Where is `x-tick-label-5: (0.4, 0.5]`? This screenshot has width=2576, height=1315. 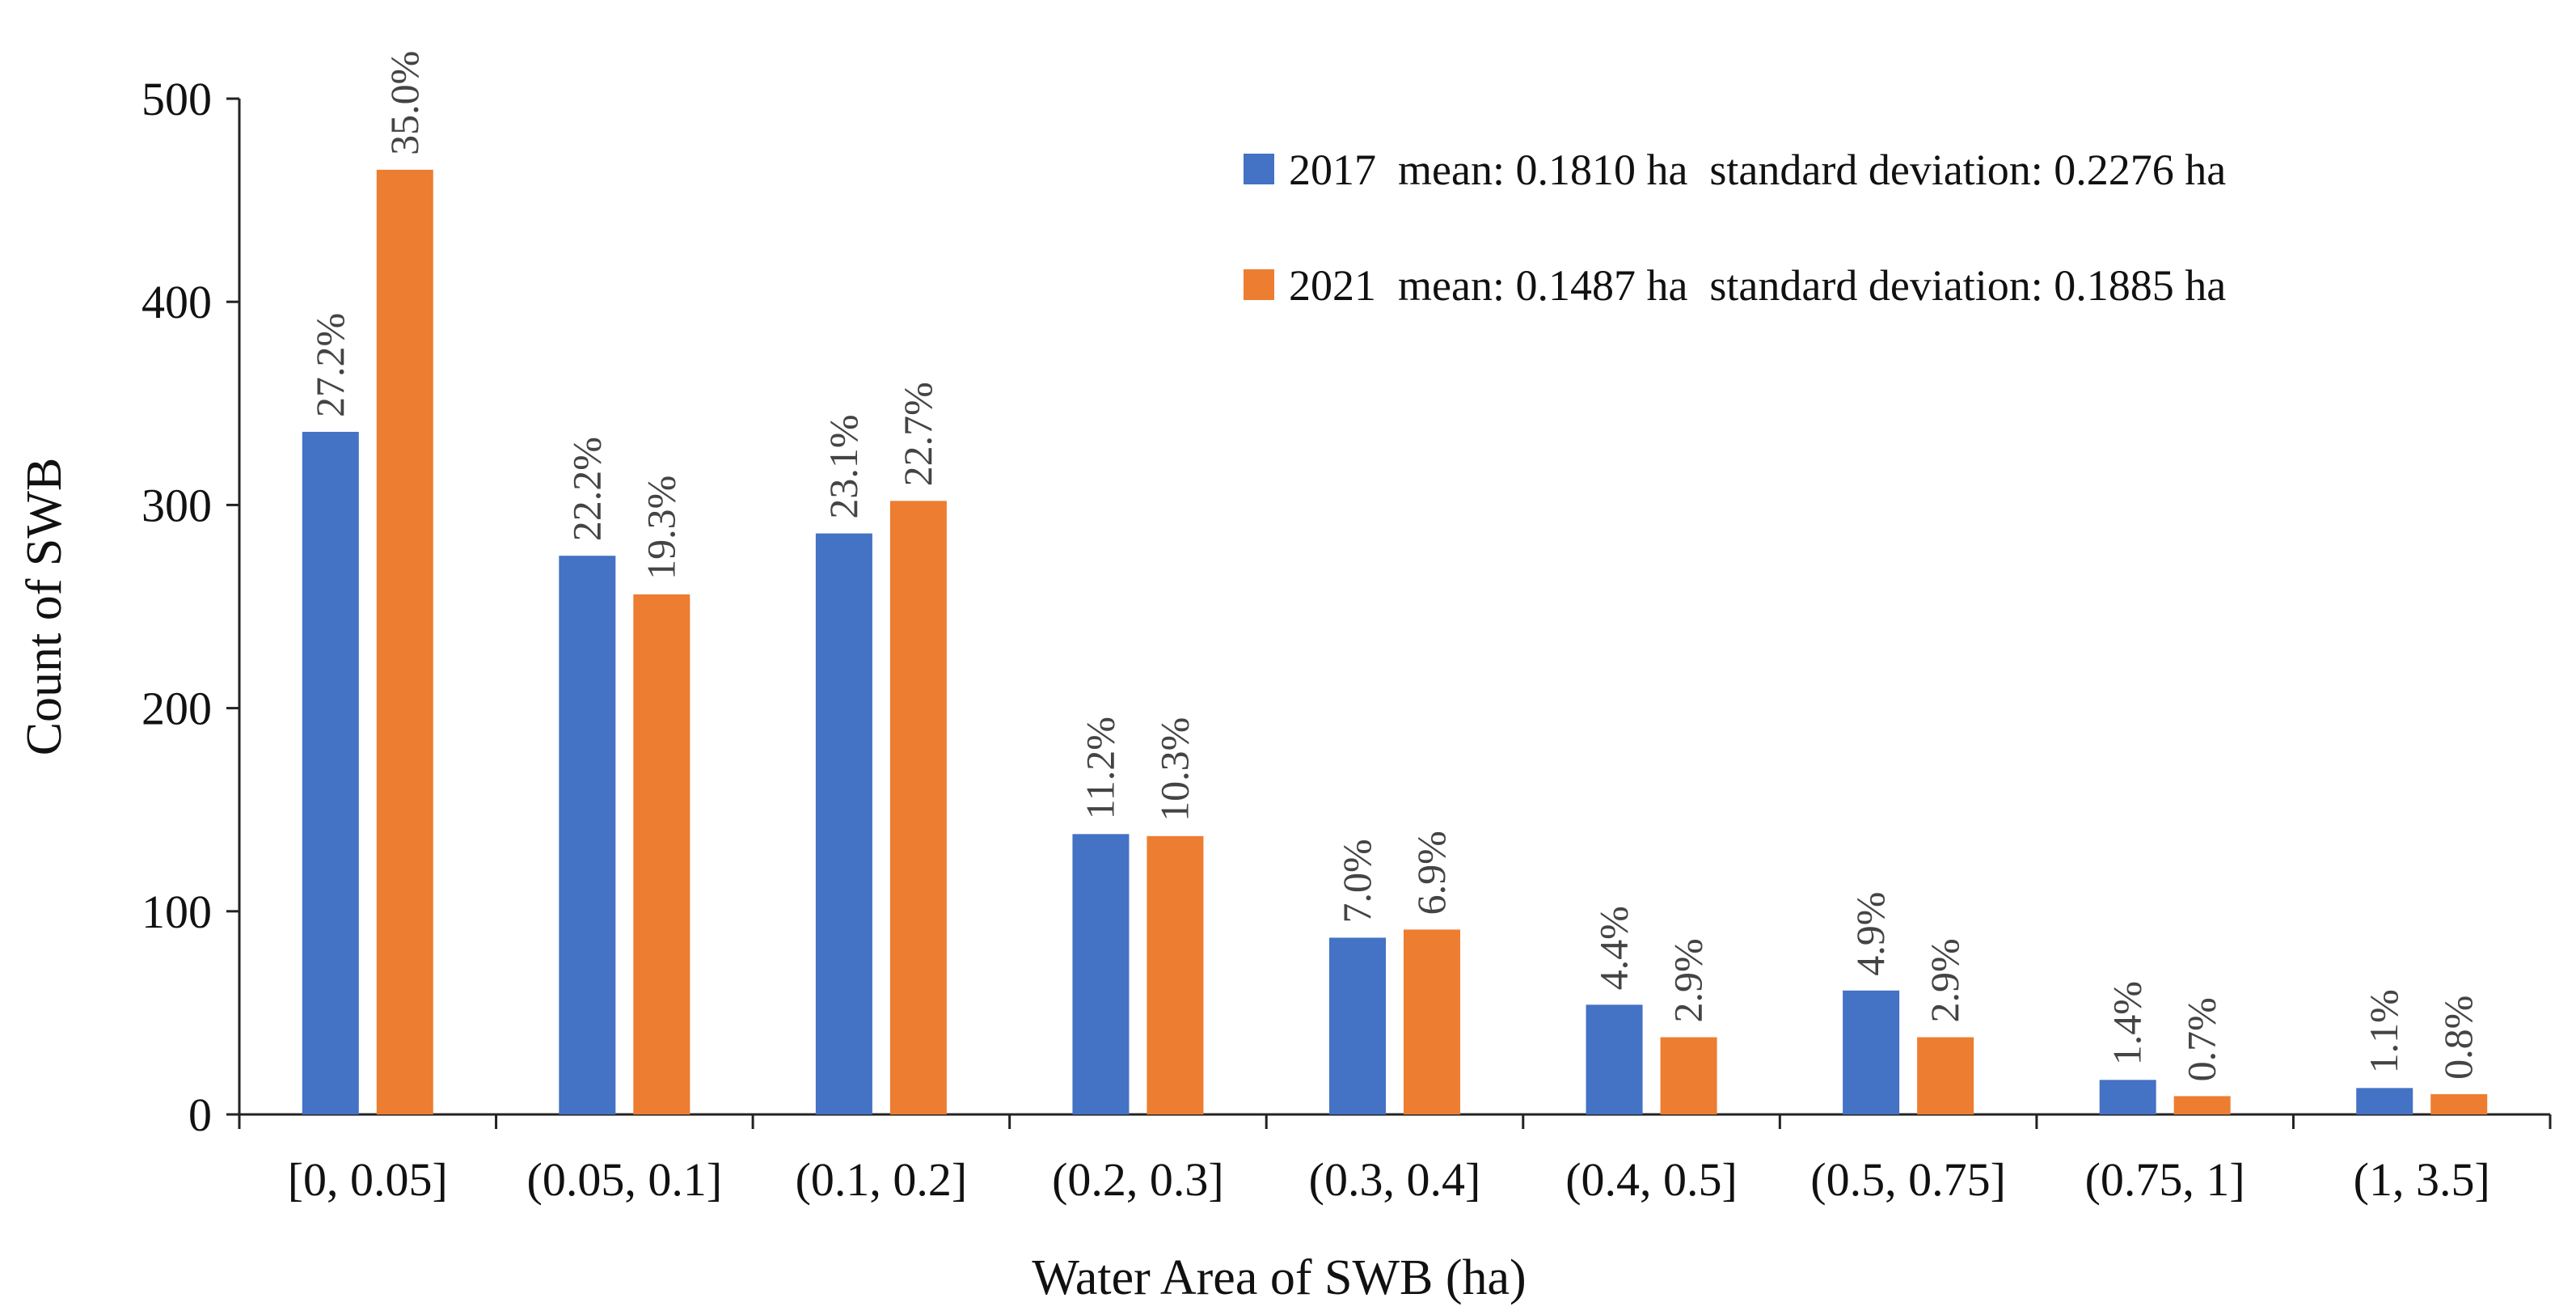
x-tick-label-5: (0.4, 0.5] is located at coordinates (1651, 1179).